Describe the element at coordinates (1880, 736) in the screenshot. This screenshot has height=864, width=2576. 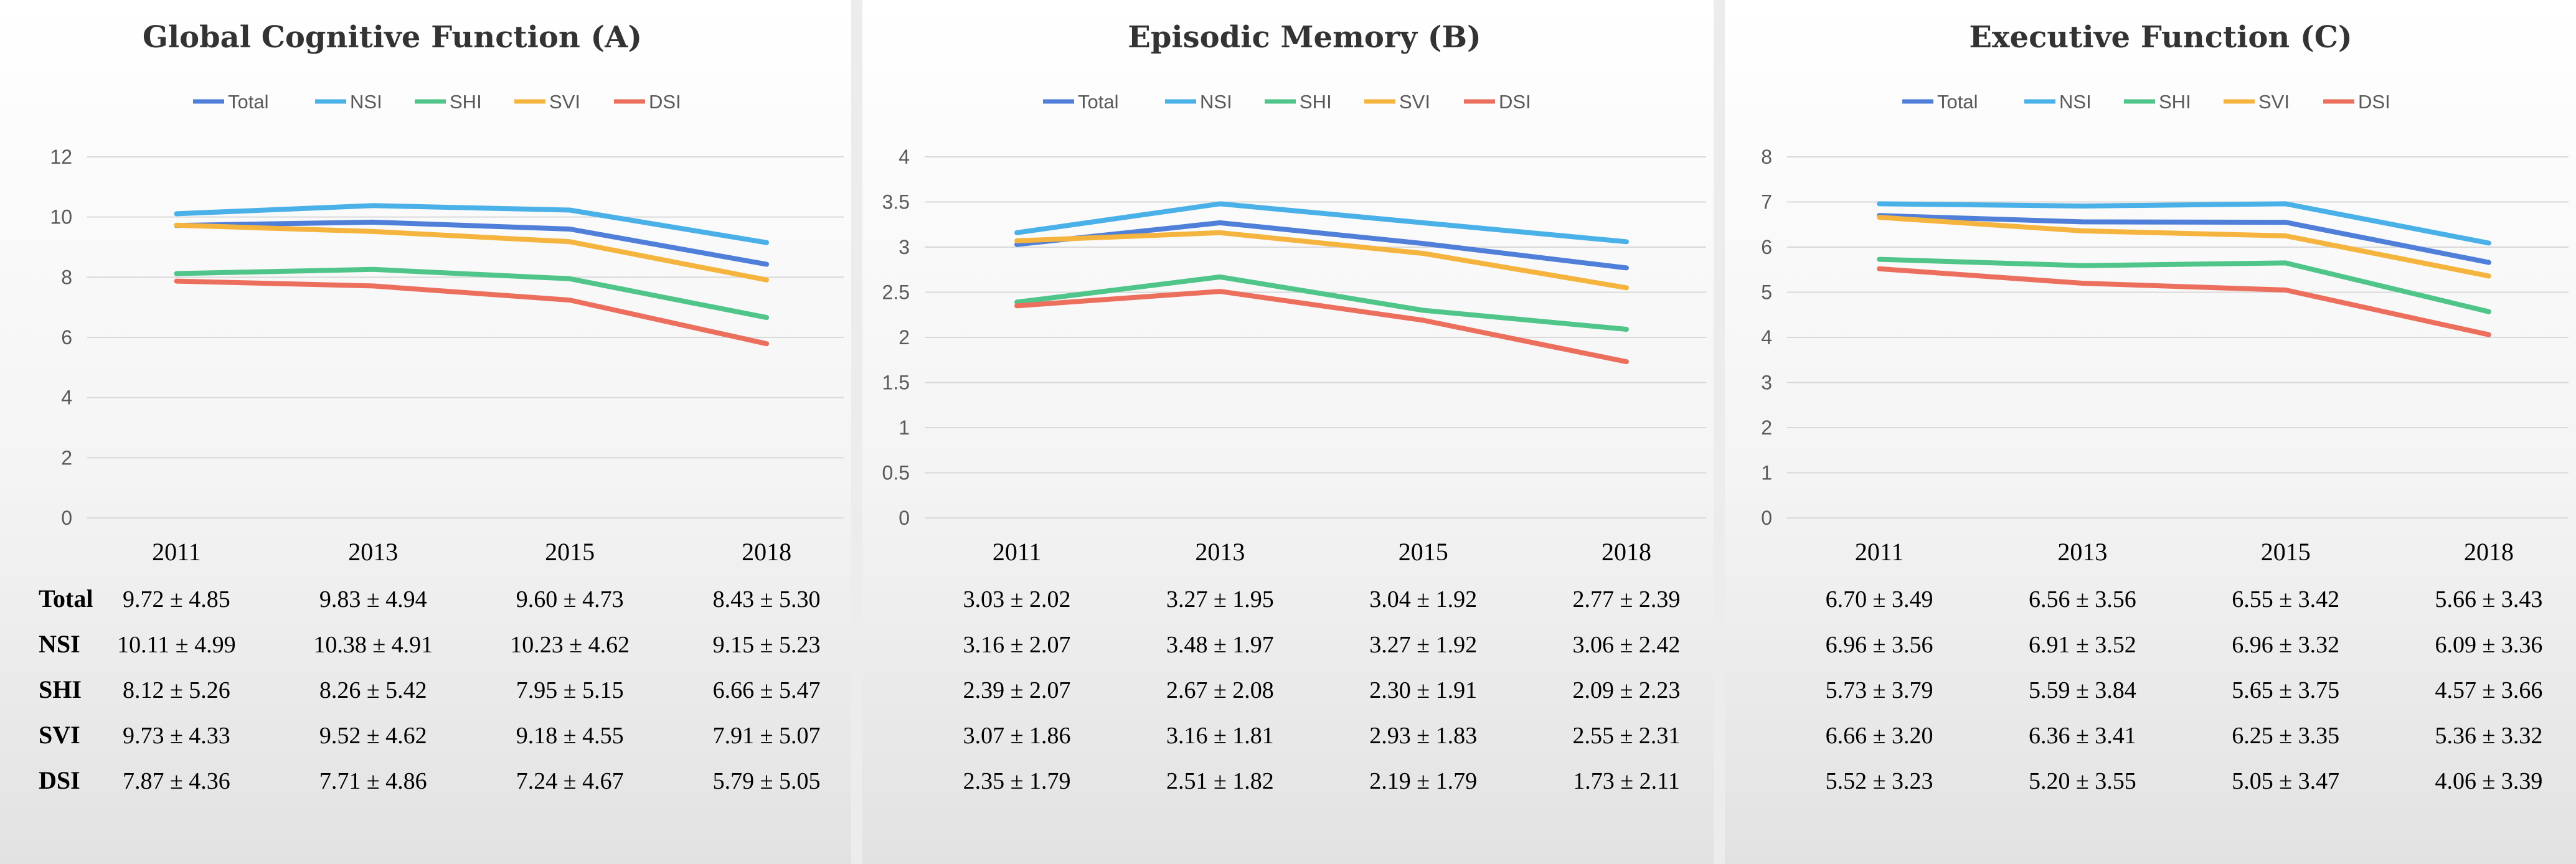
I see `panel-c-table-cell: 6.66 ± 3.20` at that location.